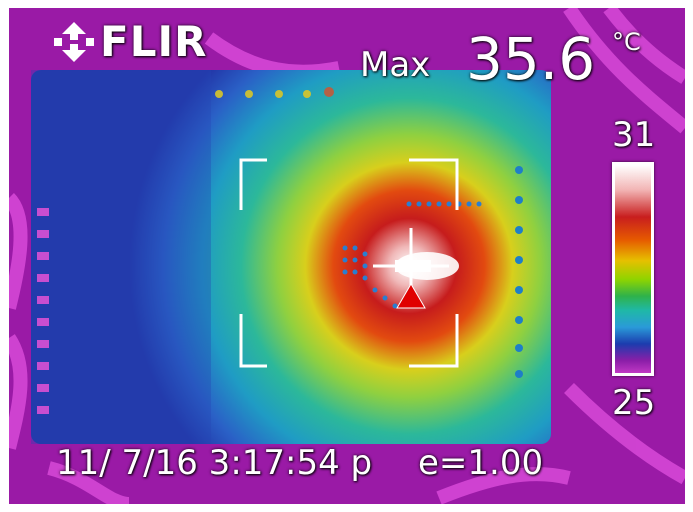 This screenshot has height=512, width=693. Describe the element at coordinates (519, 272) in the screenshot. I see `right-components` at that location.